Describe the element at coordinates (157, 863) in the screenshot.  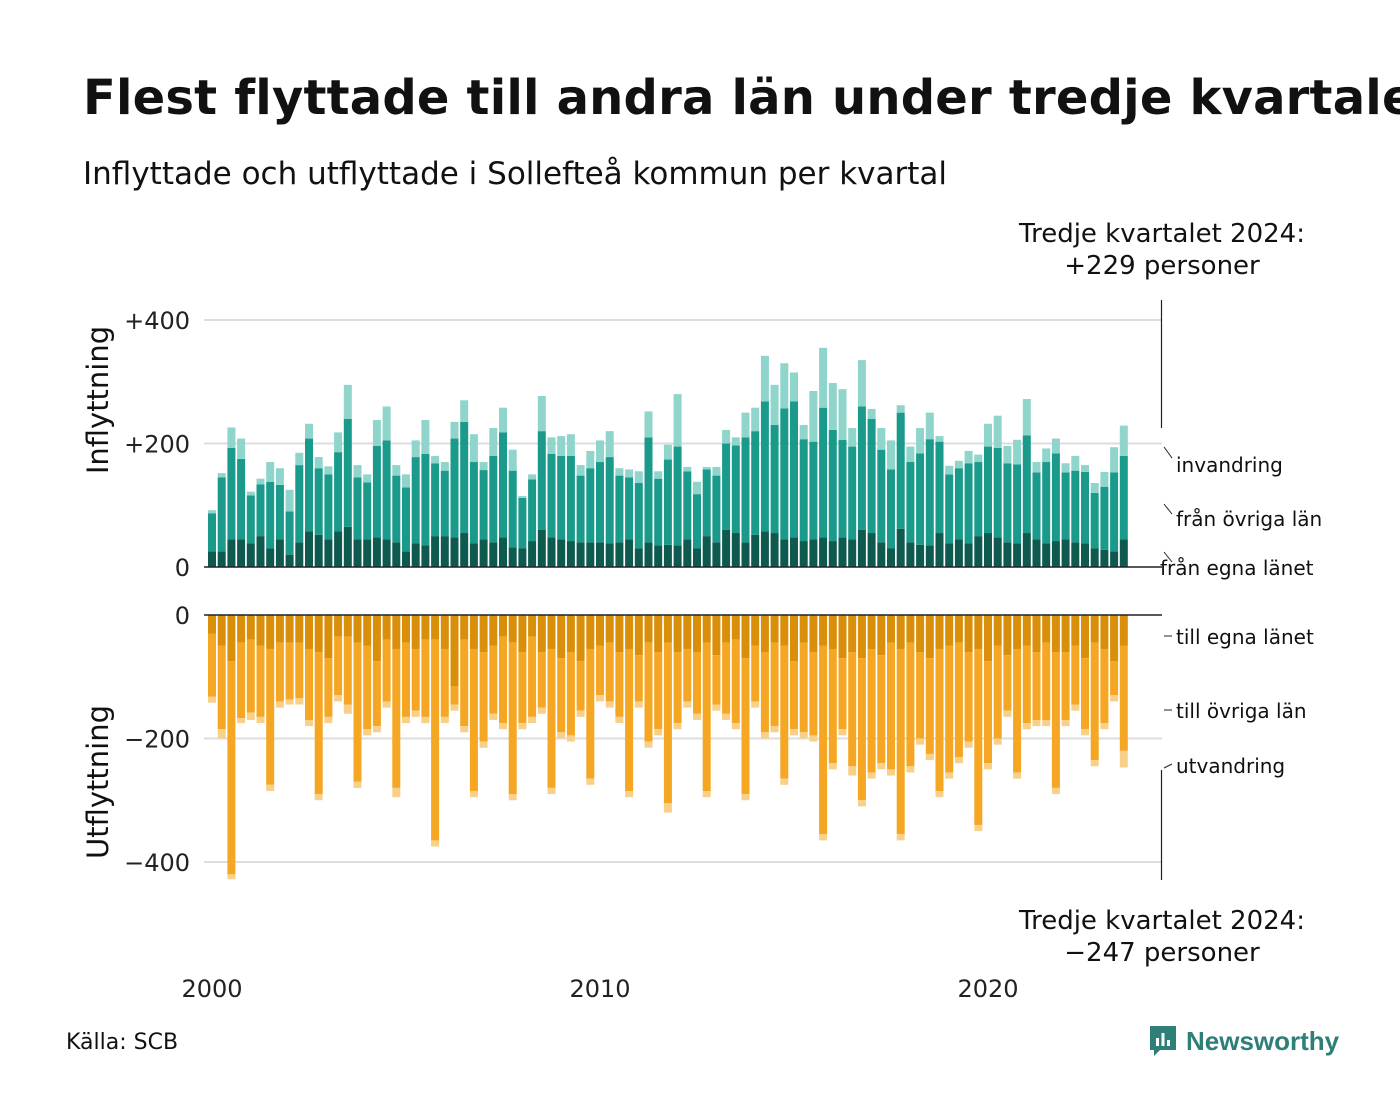
I see `y-tick-label-outflow: −400` at that location.